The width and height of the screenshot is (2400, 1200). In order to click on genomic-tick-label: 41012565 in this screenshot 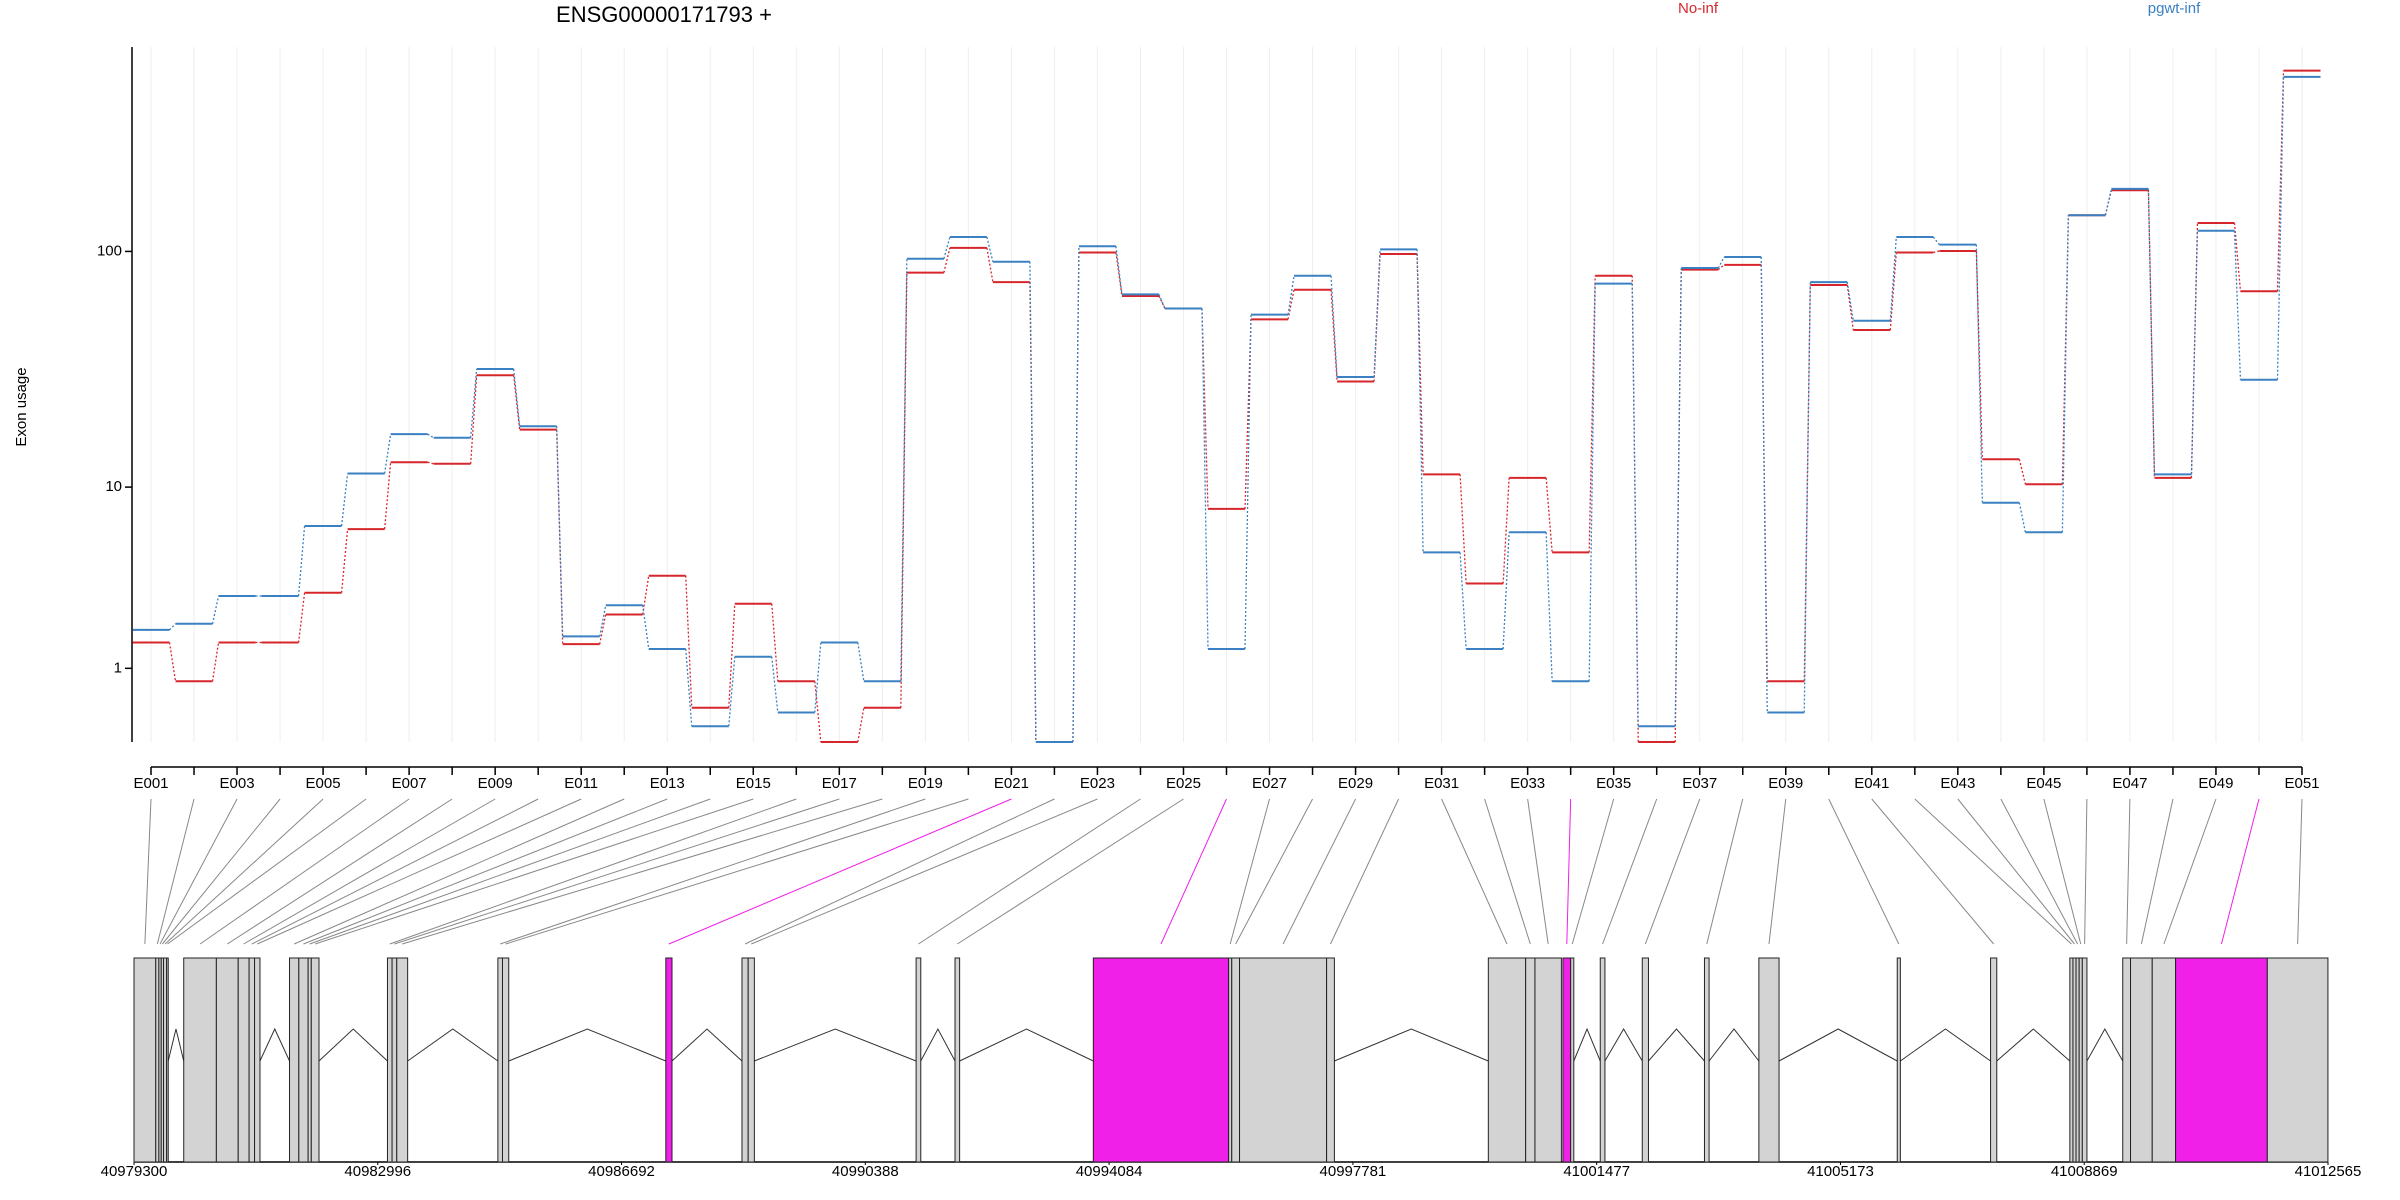, I will do `click(2328, 1171)`.